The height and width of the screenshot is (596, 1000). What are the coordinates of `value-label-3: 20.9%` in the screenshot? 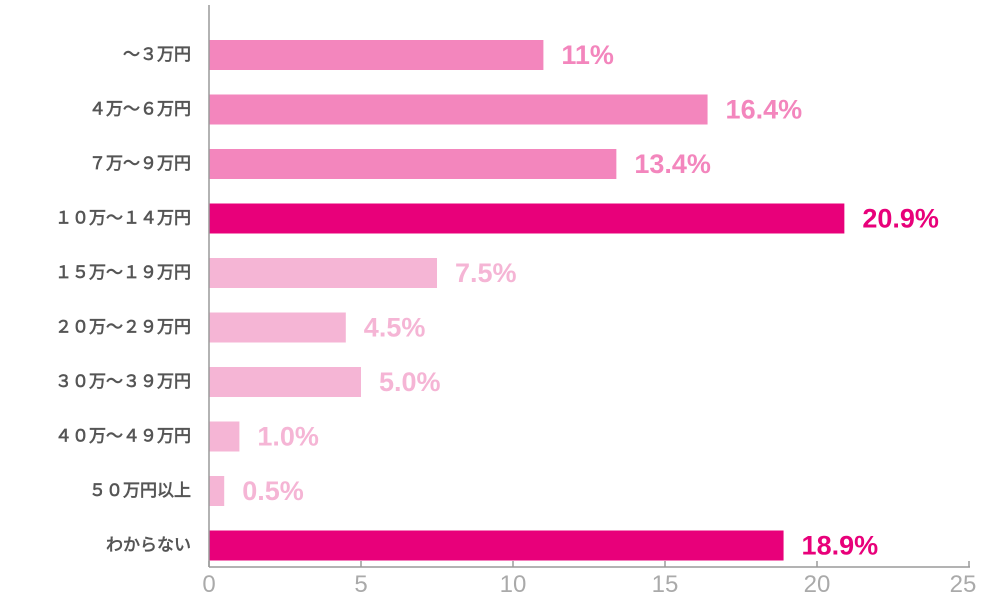 It's located at (900, 219).